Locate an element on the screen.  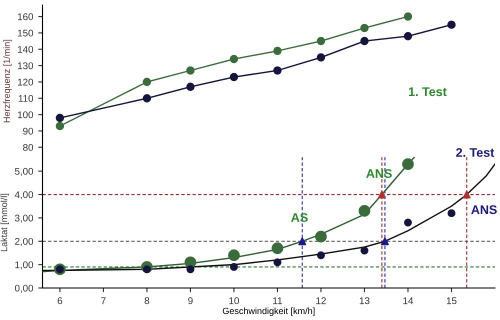
y-tick-label: 90 is located at coordinates (28, 131).